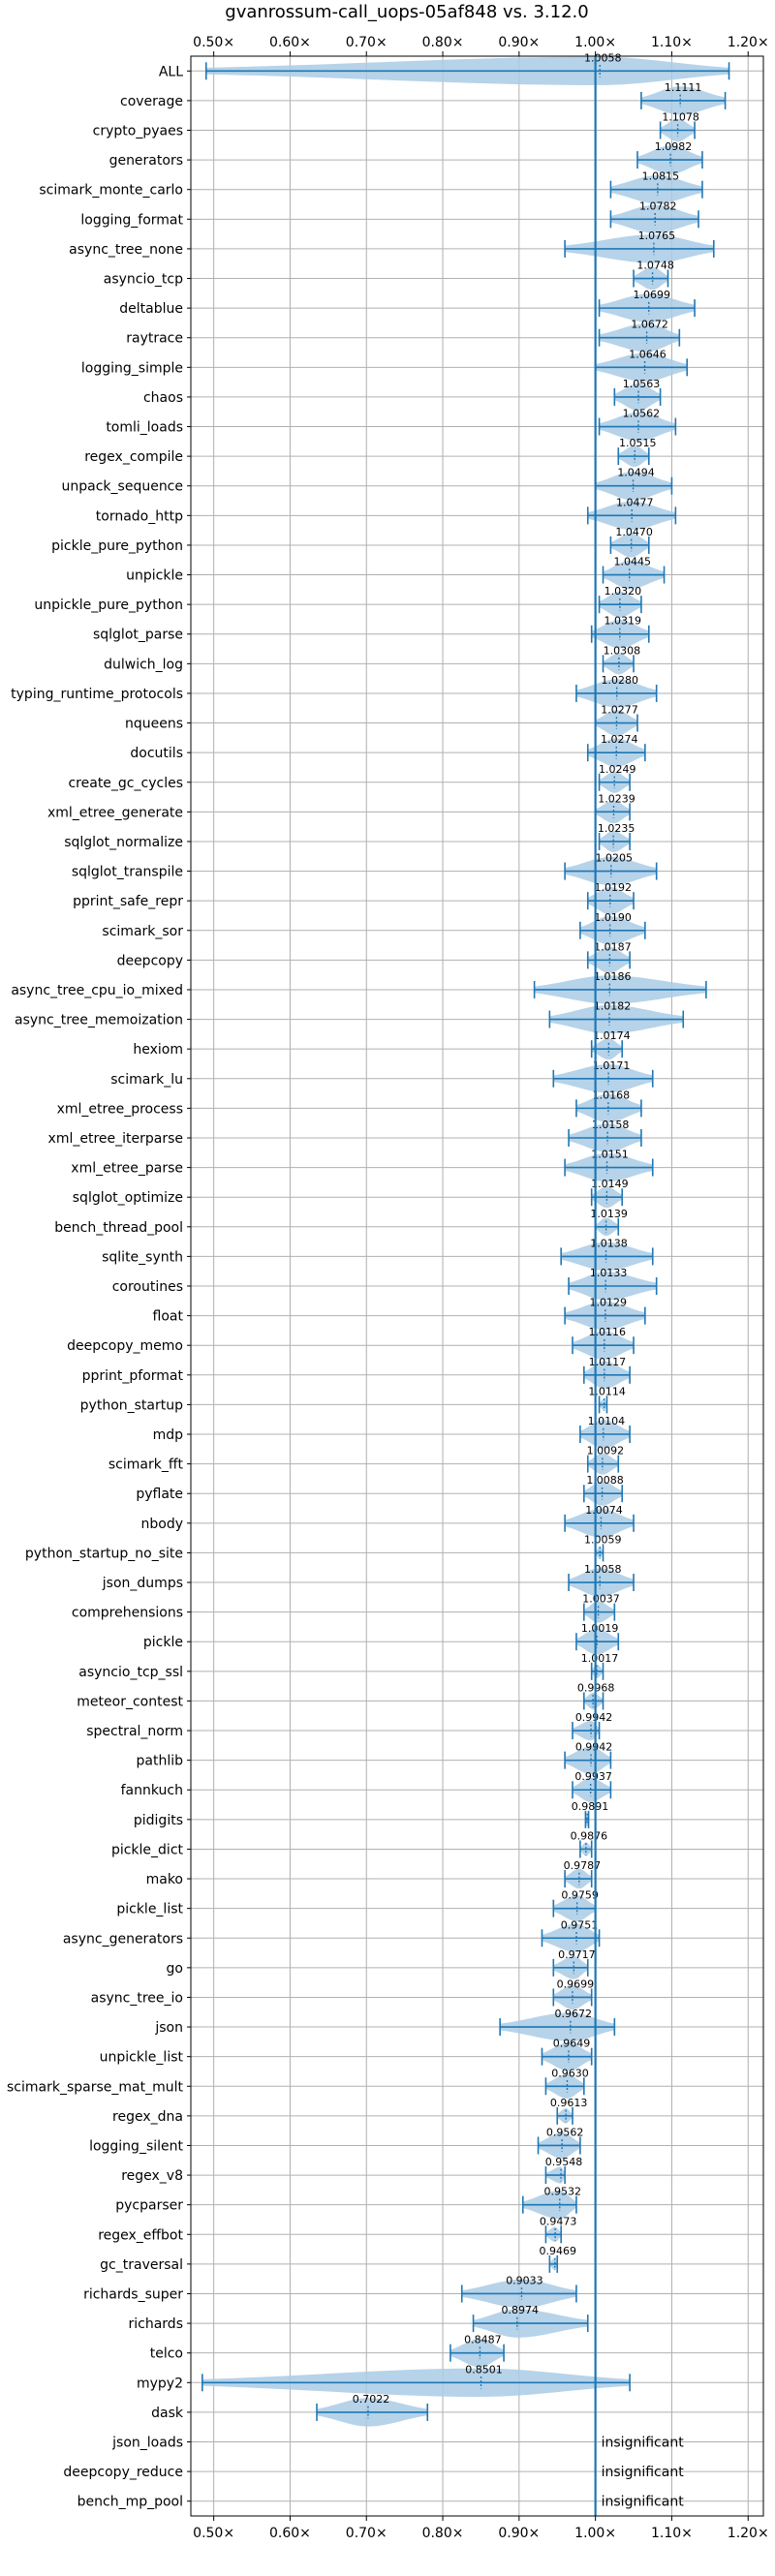  I want to click on x-tick-label-bottom: 1.20×, so click(748, 2533).